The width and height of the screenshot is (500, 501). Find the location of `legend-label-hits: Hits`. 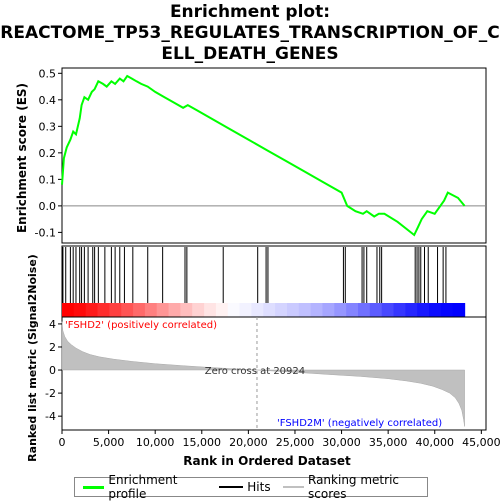

legend-label-hits: Hits is located at coordinates (259, 487).